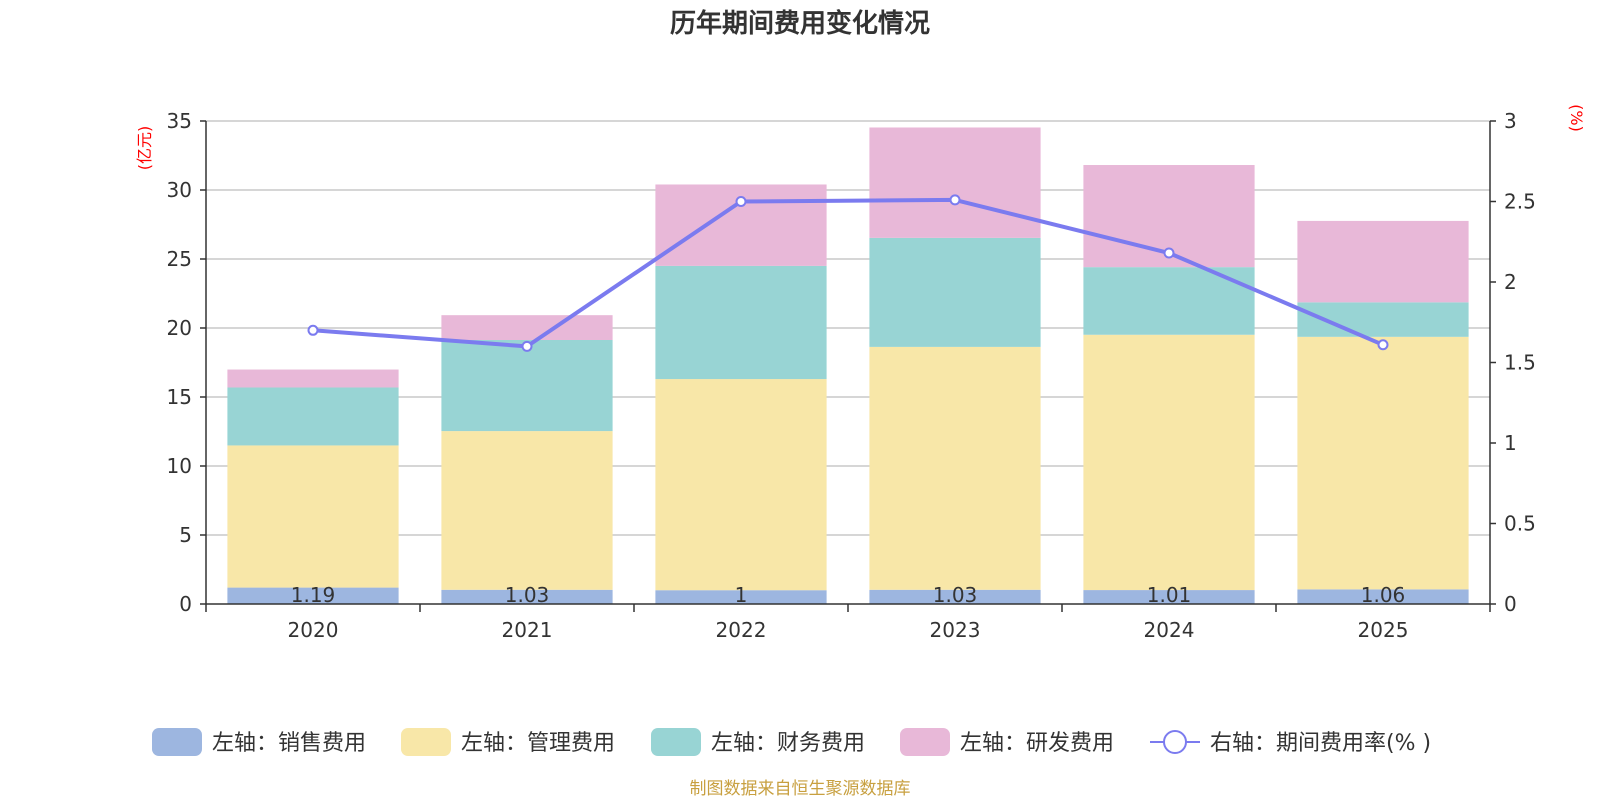  I want to click on bar-data-label: 1.01, so click(1169, 595).